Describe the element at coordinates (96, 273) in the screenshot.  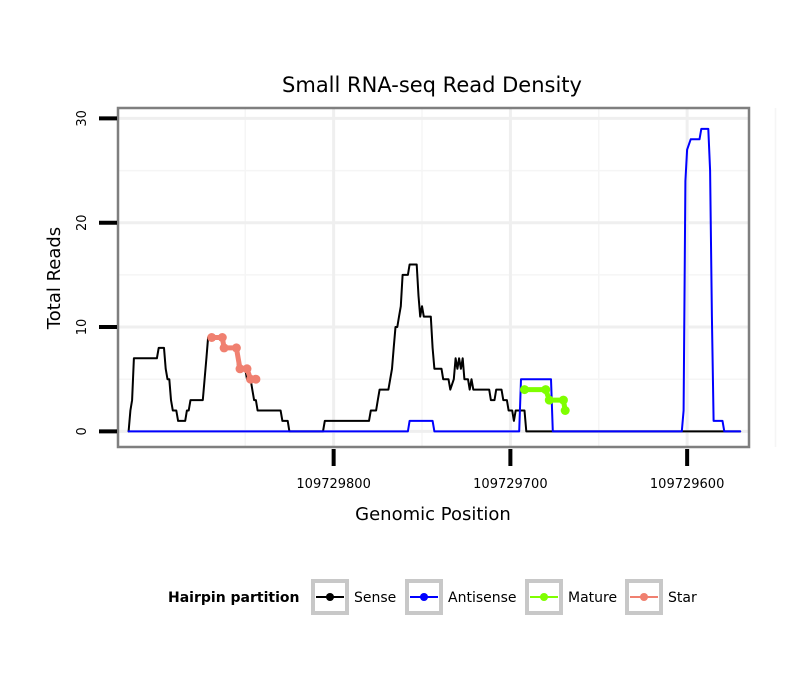
I see `y-axis: 0 10 20 30` at that location.